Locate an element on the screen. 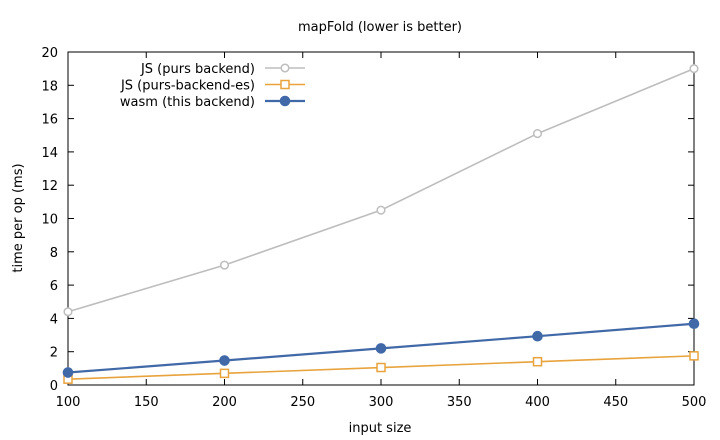 This screenshot has height=440, width=720. y-tick-label: 6 is located at coordinates (54, 286).